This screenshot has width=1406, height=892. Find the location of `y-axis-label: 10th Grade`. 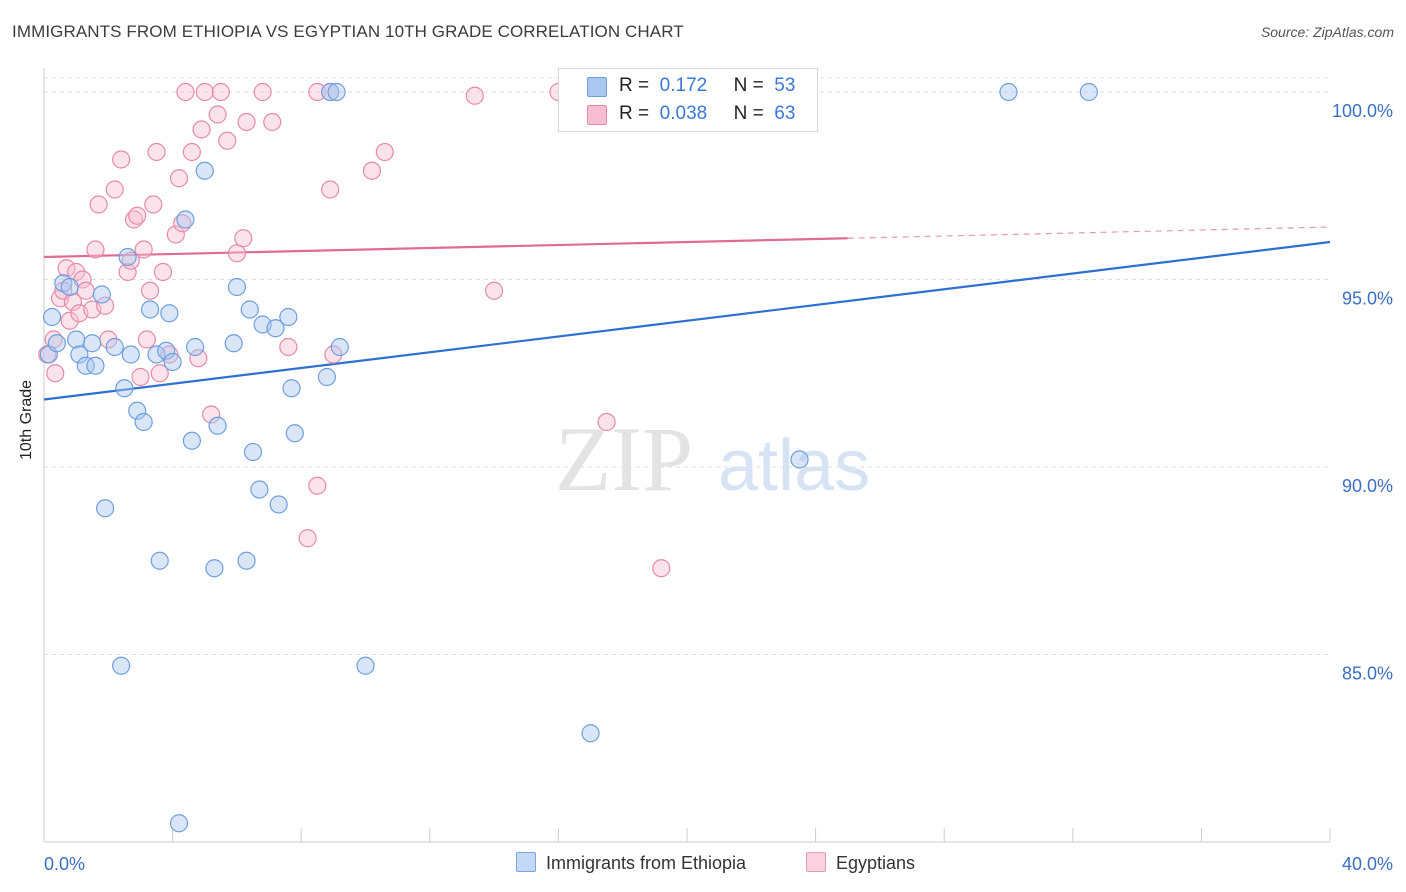

y-axis-label: 10th Grade is located at coordinates (26, 419).